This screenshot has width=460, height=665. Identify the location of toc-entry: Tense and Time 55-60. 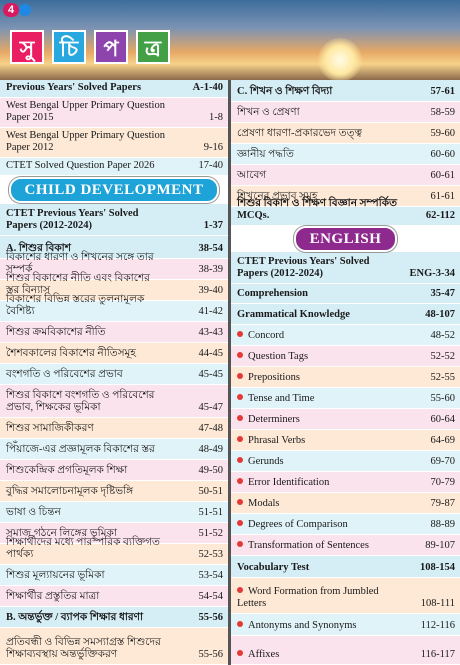
(345, 398).